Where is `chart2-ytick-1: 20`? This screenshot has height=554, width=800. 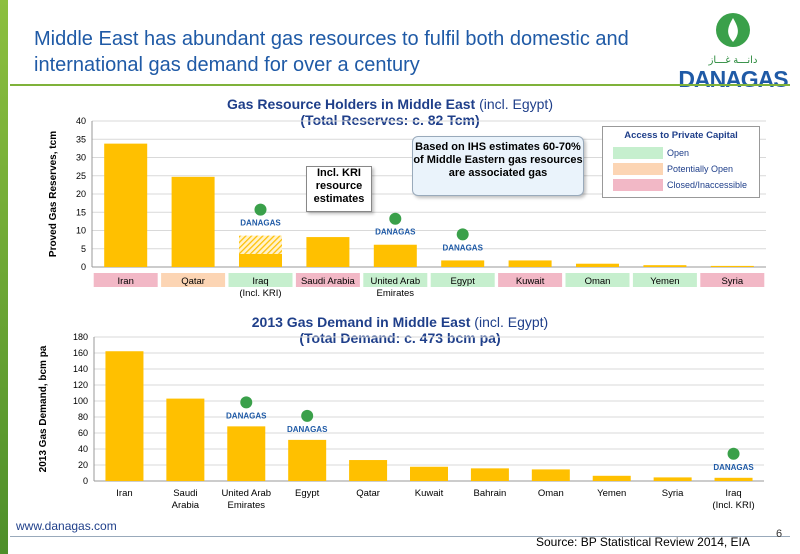 chart2-ytick-1: 20 is located at coordinates (83, 465).